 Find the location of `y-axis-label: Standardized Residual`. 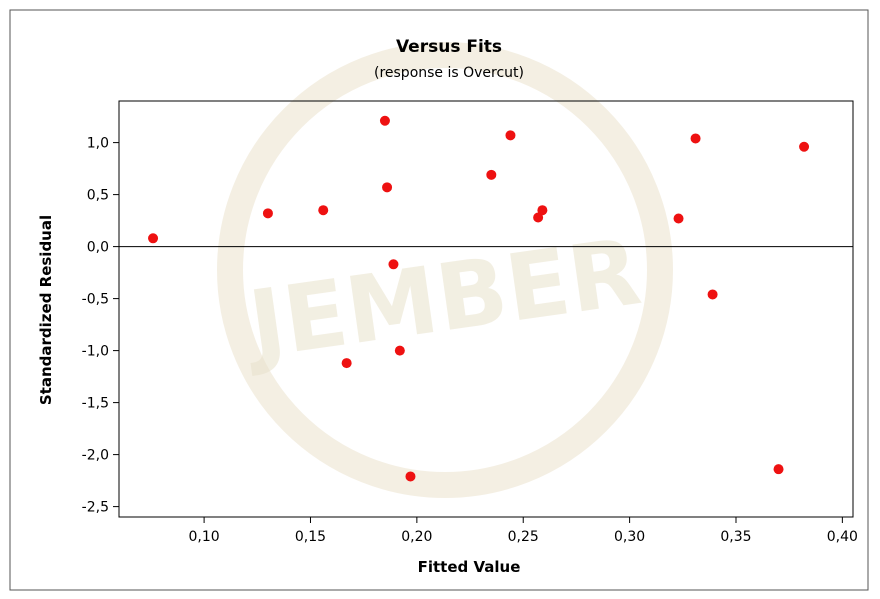

y-axis-label: Standardized Residual is located at coordinates (46, 310).